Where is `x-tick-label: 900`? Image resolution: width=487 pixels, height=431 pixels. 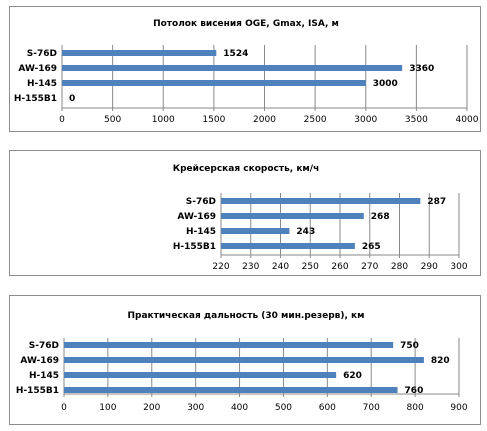
x-tick-label: 900 is located at coordinates (458, 408).